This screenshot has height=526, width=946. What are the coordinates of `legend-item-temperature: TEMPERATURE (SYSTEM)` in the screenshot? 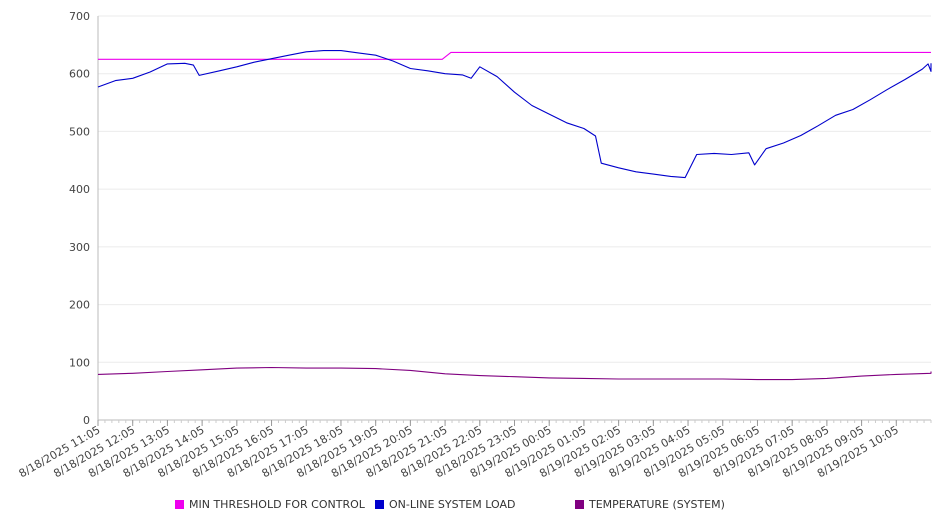 It's located at (650, 504).